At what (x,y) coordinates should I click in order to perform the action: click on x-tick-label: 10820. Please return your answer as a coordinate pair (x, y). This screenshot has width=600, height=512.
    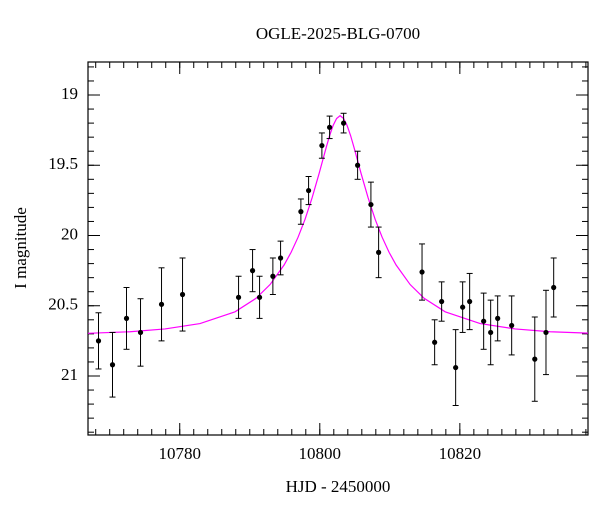
    Looking at the image, I should click on (460, 453).